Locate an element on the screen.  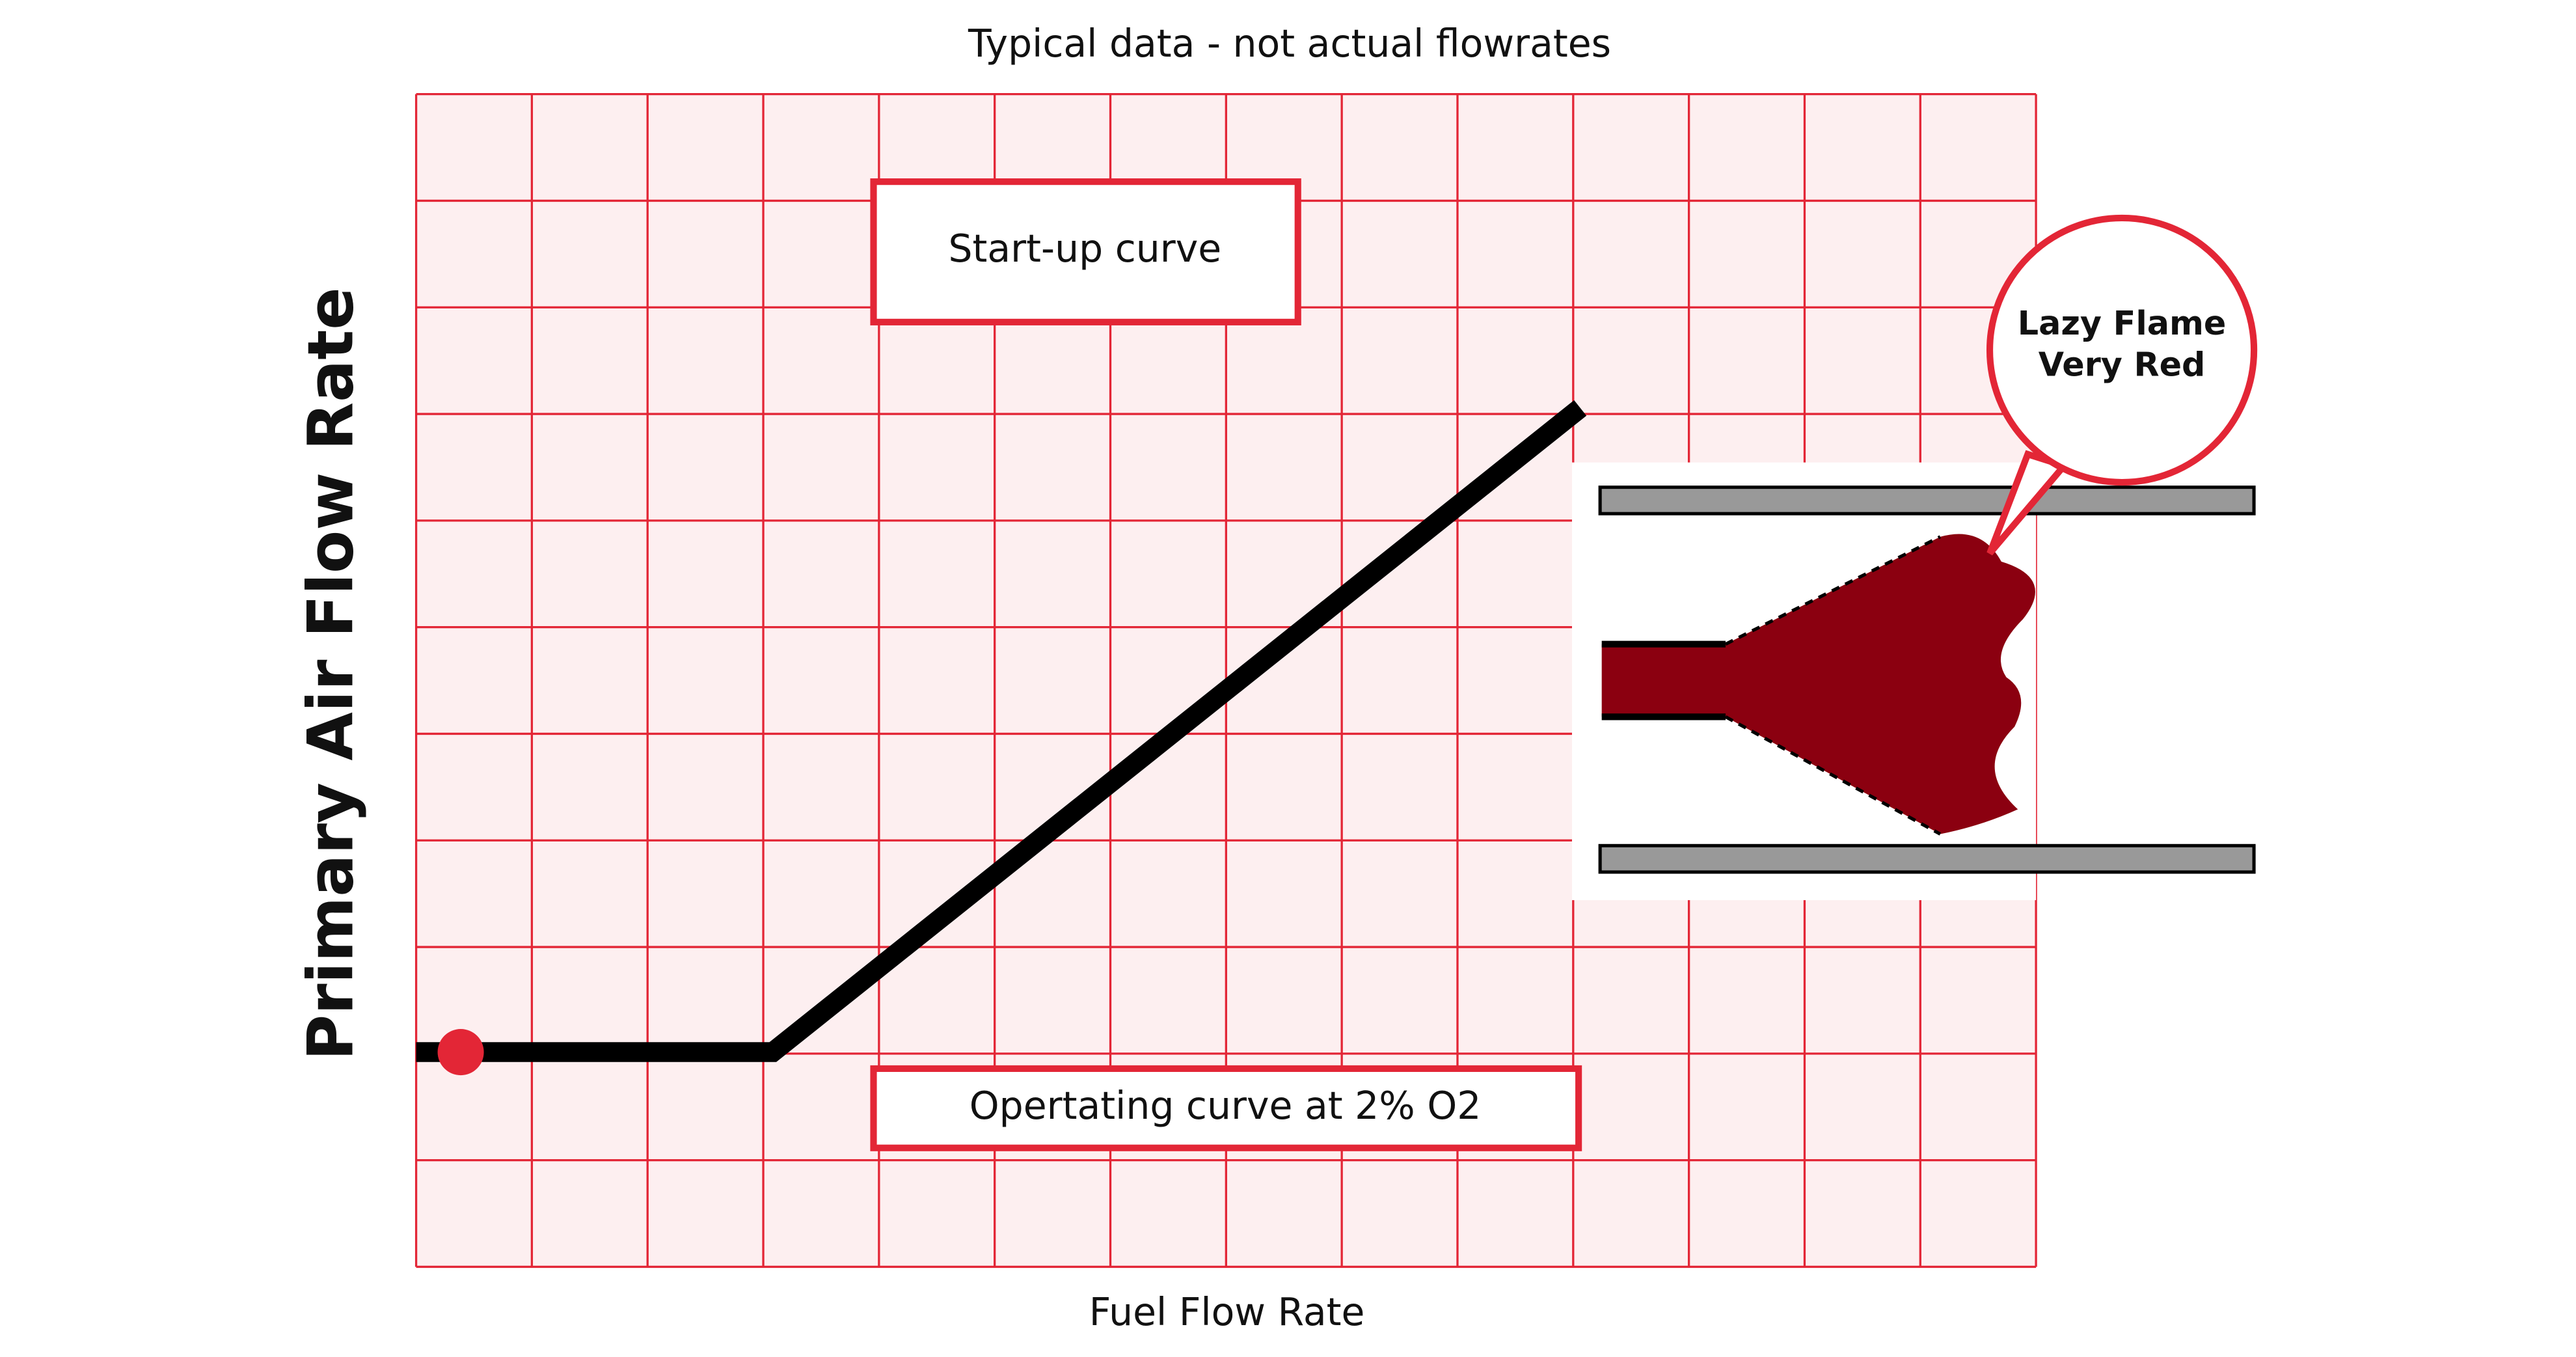
flame is located at coordinates (1818, 684).